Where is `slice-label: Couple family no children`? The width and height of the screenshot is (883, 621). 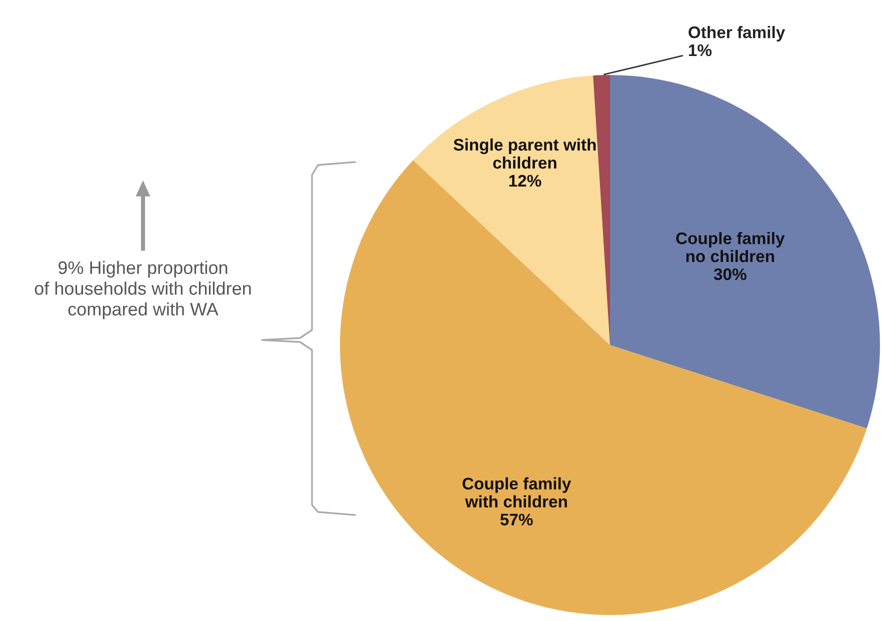
slice-label: Couple family no children is located at coordinates (730, 247).